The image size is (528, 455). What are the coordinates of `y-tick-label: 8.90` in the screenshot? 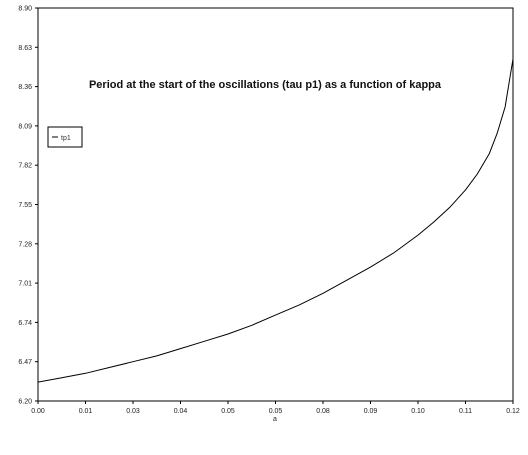 It's located at (25, 9).